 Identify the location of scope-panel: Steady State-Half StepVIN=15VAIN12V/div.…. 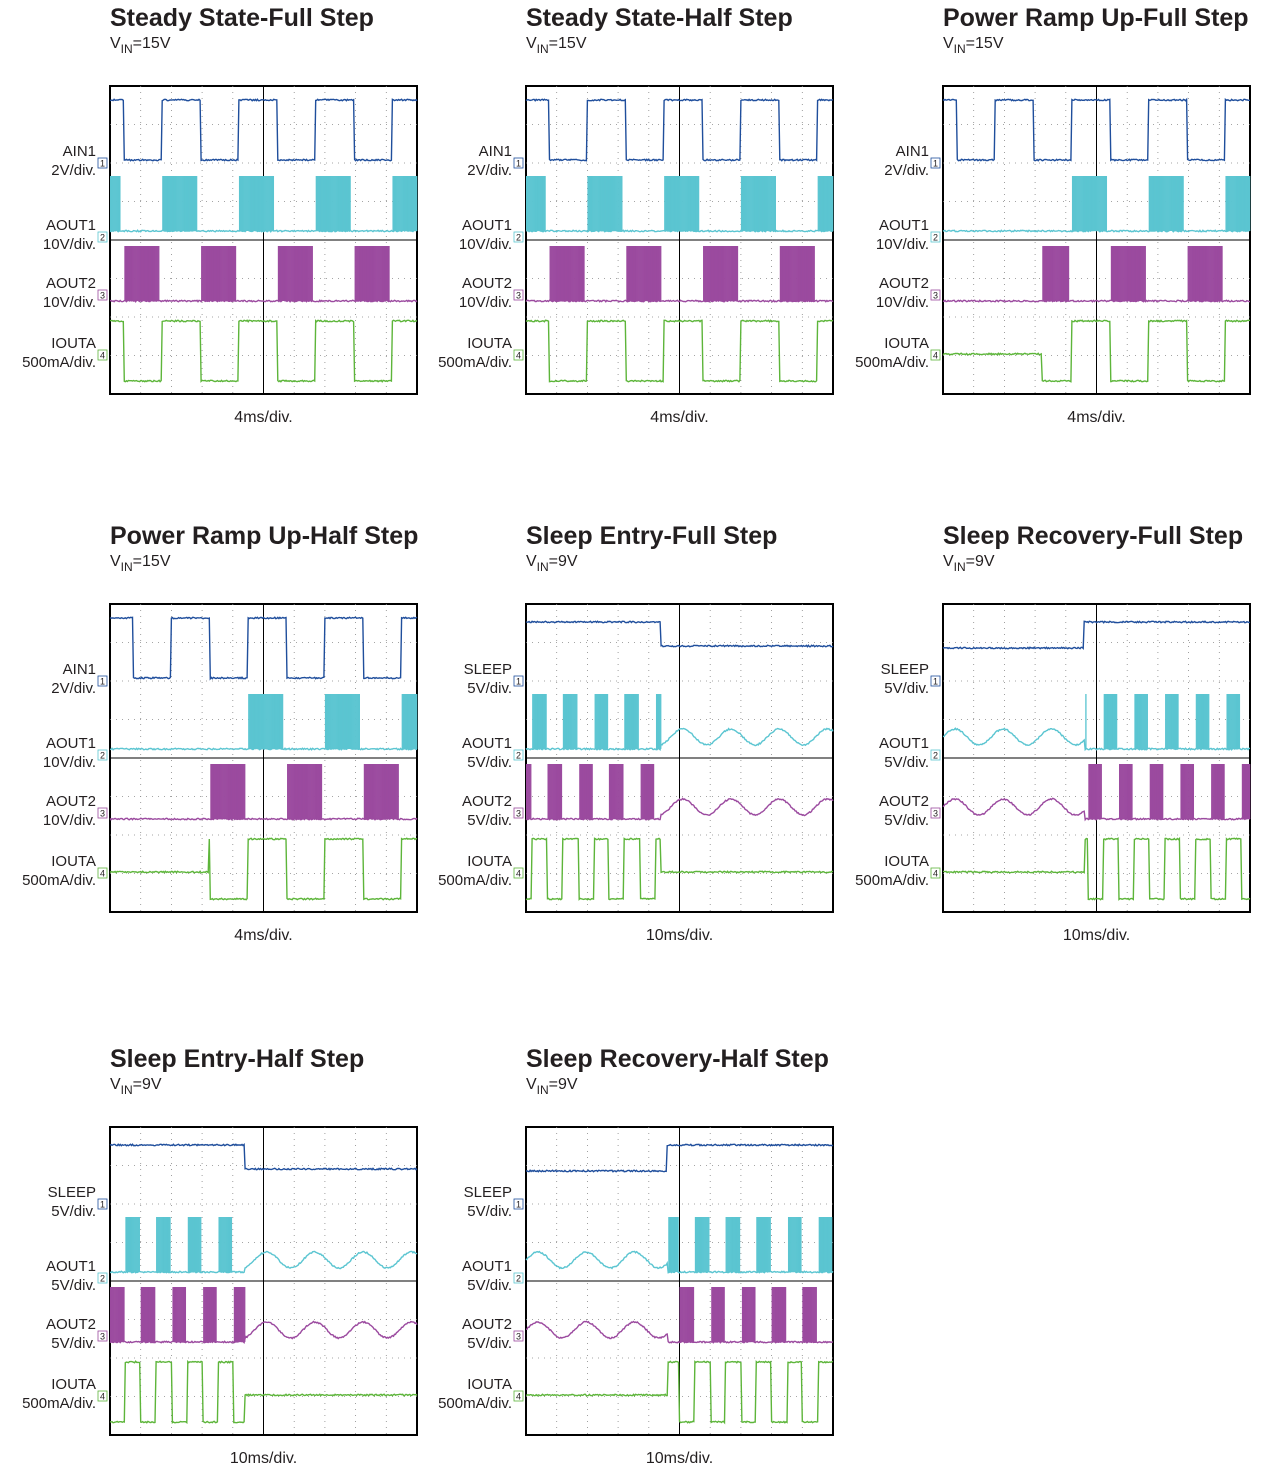
(635, 215).